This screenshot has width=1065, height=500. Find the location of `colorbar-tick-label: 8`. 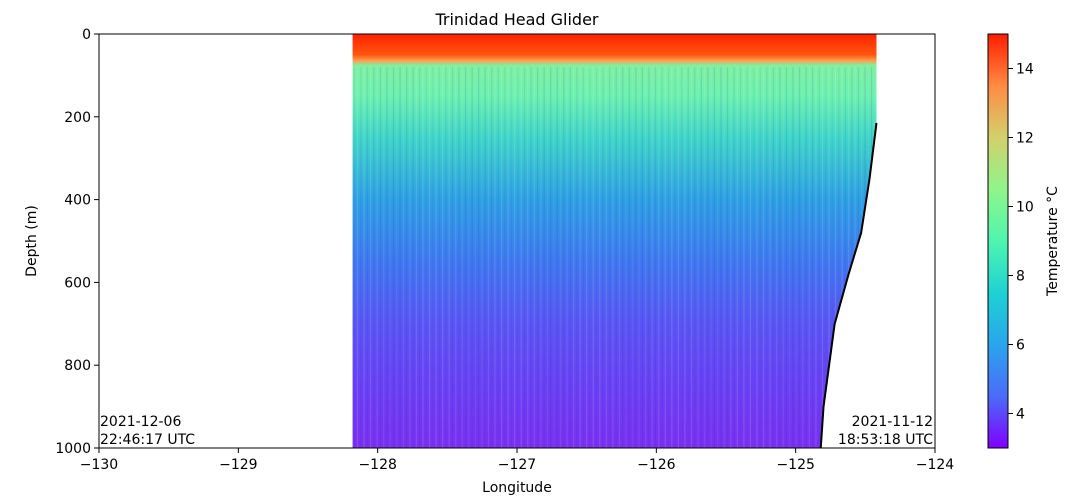

colorbar-tick-label: 8 is located at coordinates (1020, 277).